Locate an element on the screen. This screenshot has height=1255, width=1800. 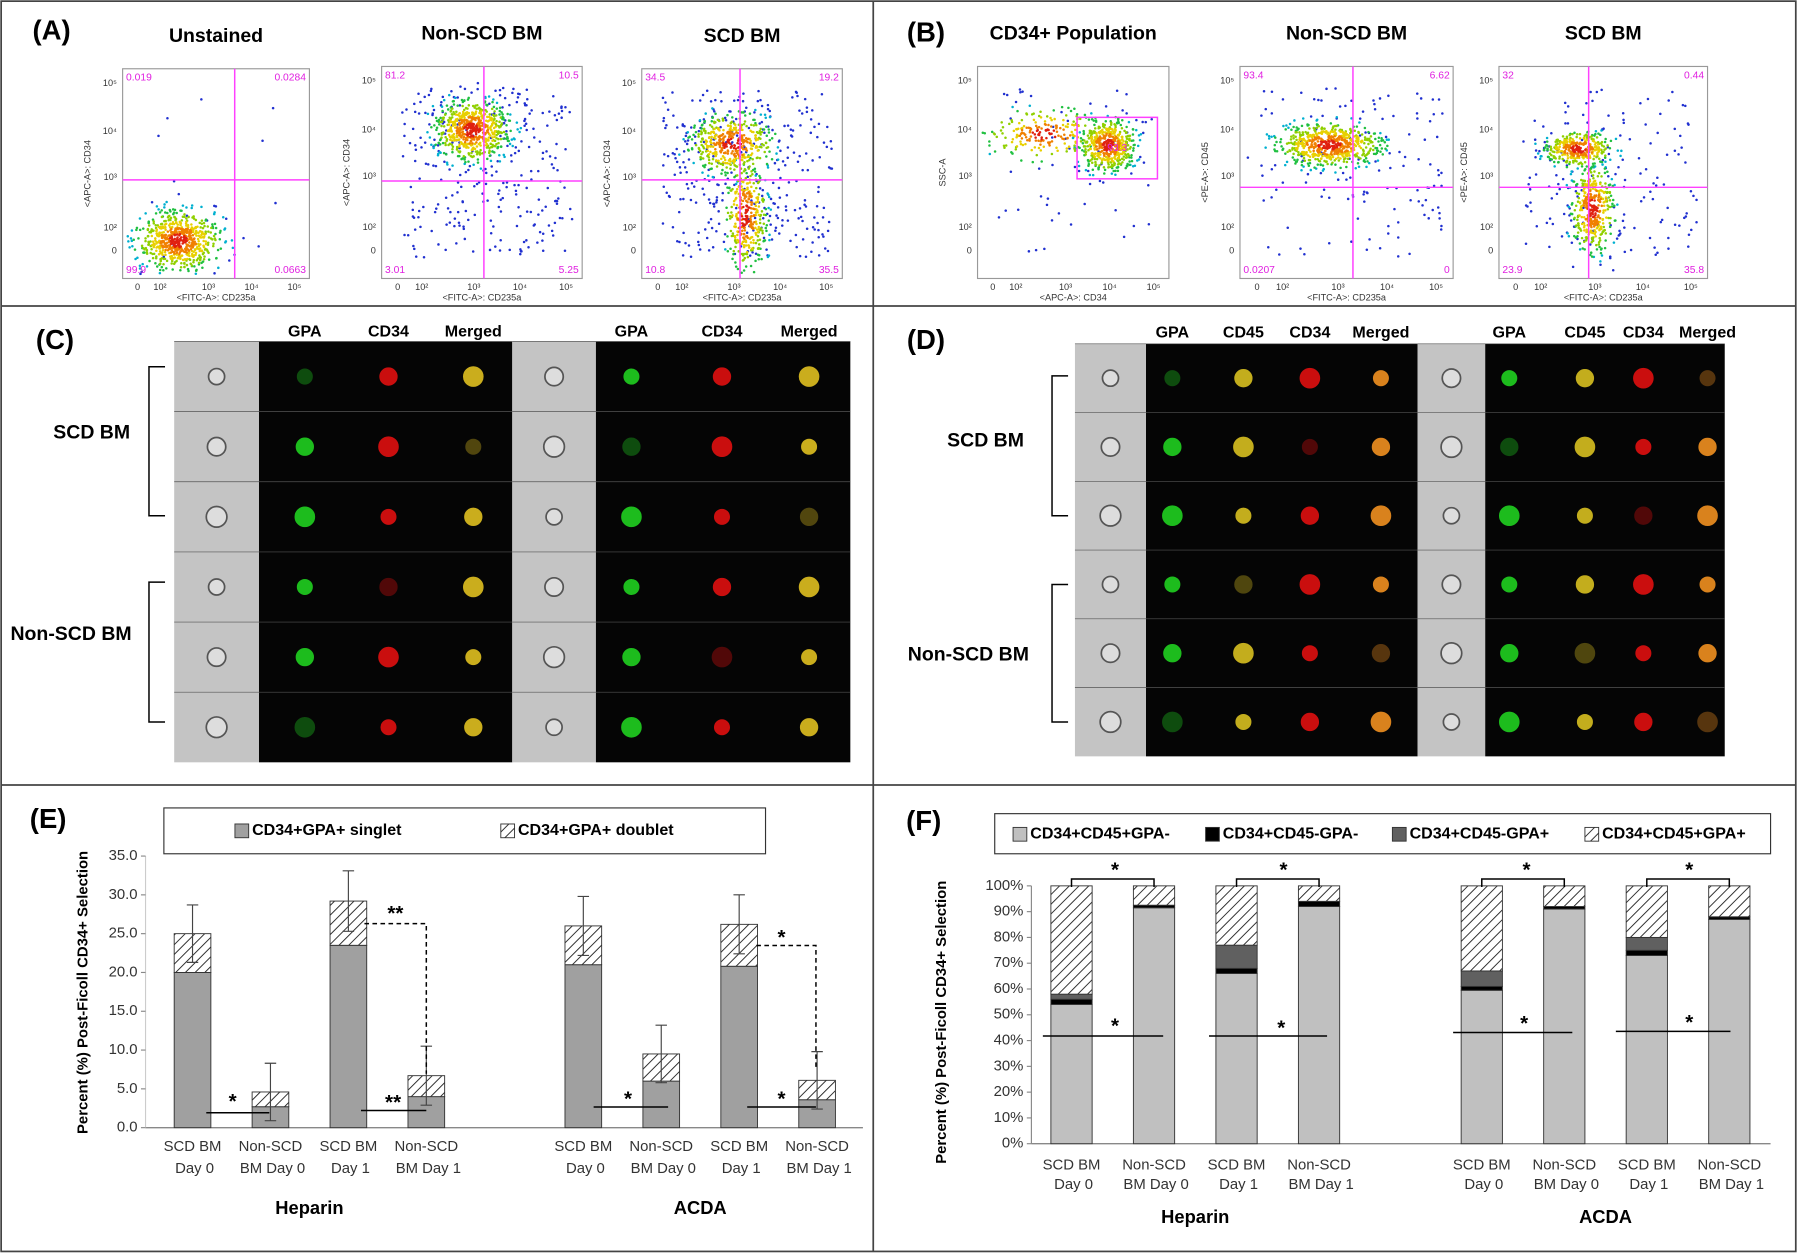
quadrant-value: 0 is located at coordinates (1447, 270).